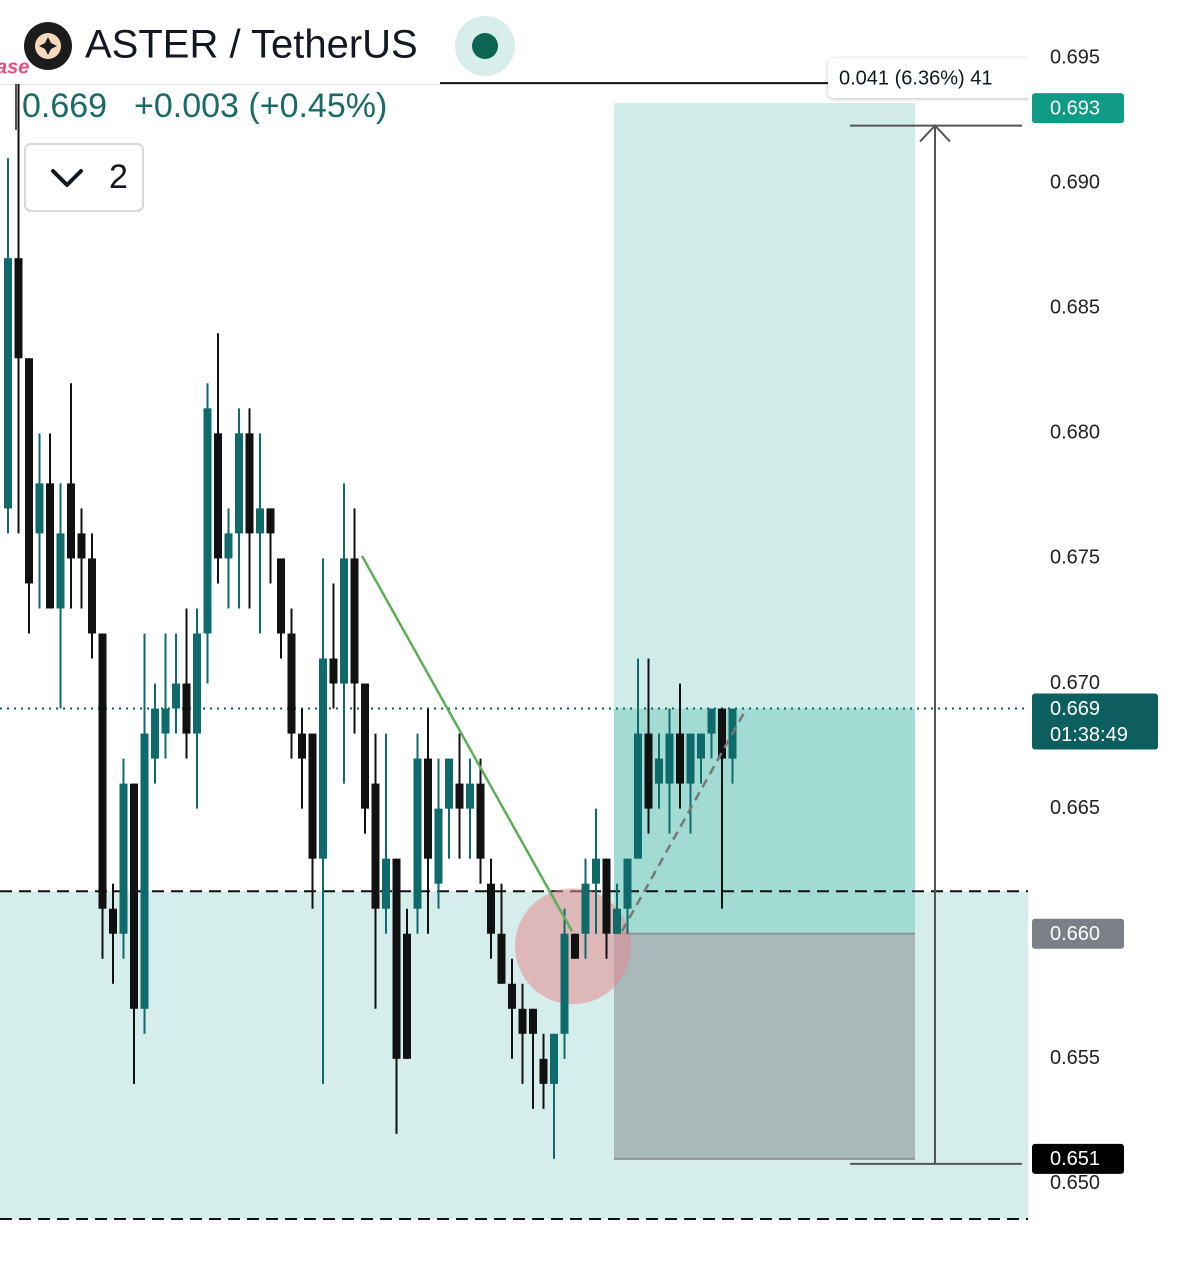 This screenshot has width=1185, height=1280. I want to click on y-tick-label: 0.690, so click(1075, 182).